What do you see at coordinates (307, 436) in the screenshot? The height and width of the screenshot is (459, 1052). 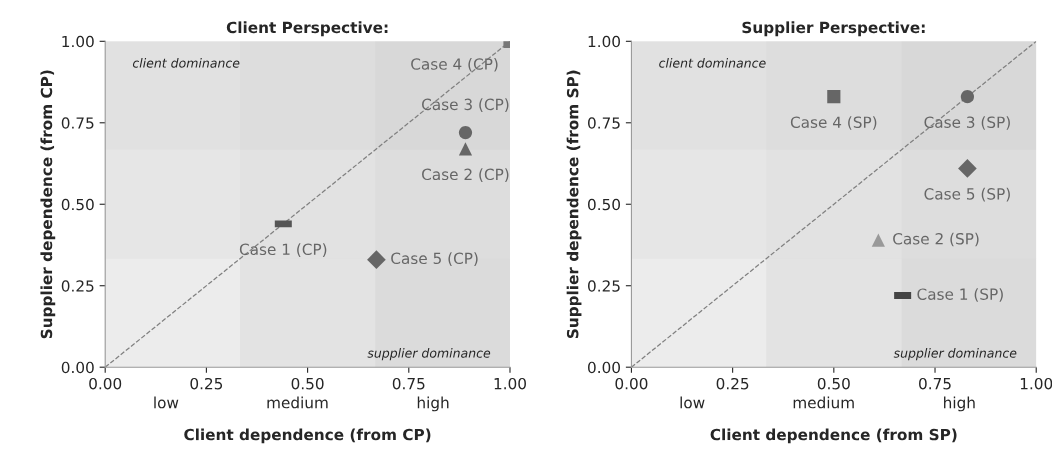 I see `x-axis-title: Client dependence (from CP)` at bounding box center [307, 436].